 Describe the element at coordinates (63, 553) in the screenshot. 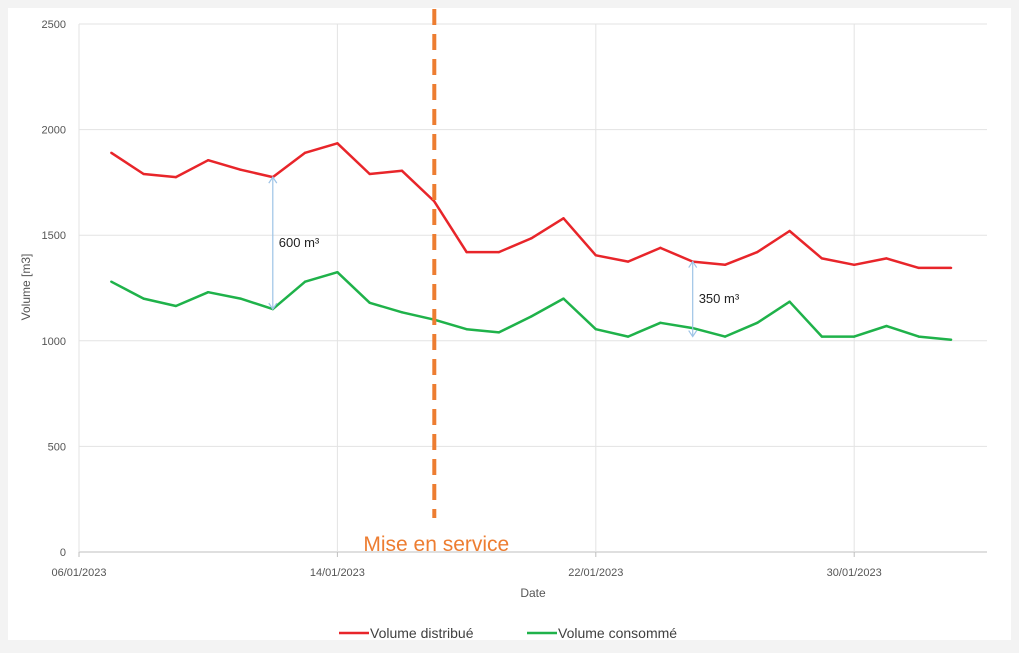

I see `y-tick-label: 0` at that location.